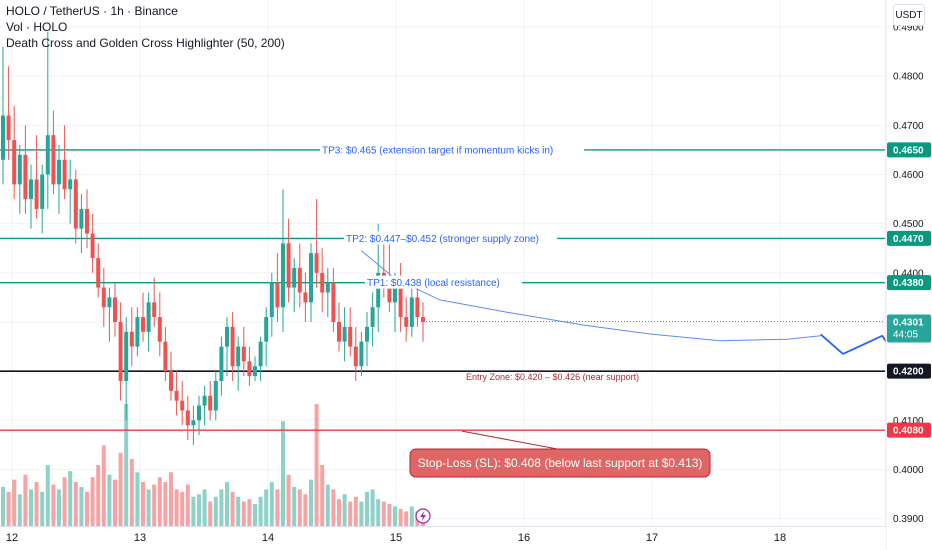 The width and height of the screenshot is (932, 550). I want to click on time-tick-label: 12, so click(12, 538).